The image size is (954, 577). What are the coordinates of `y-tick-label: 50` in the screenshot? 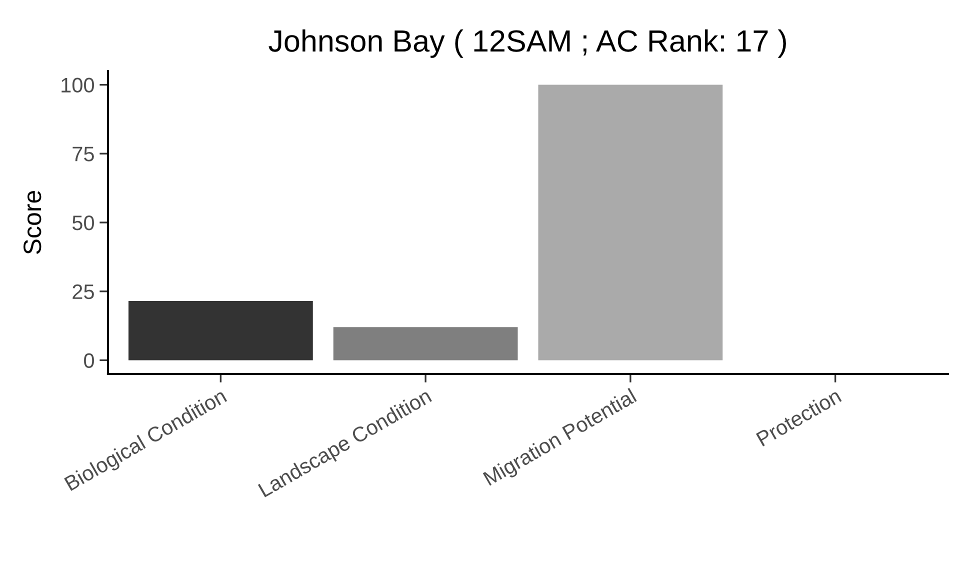 It's located at (83, 223).